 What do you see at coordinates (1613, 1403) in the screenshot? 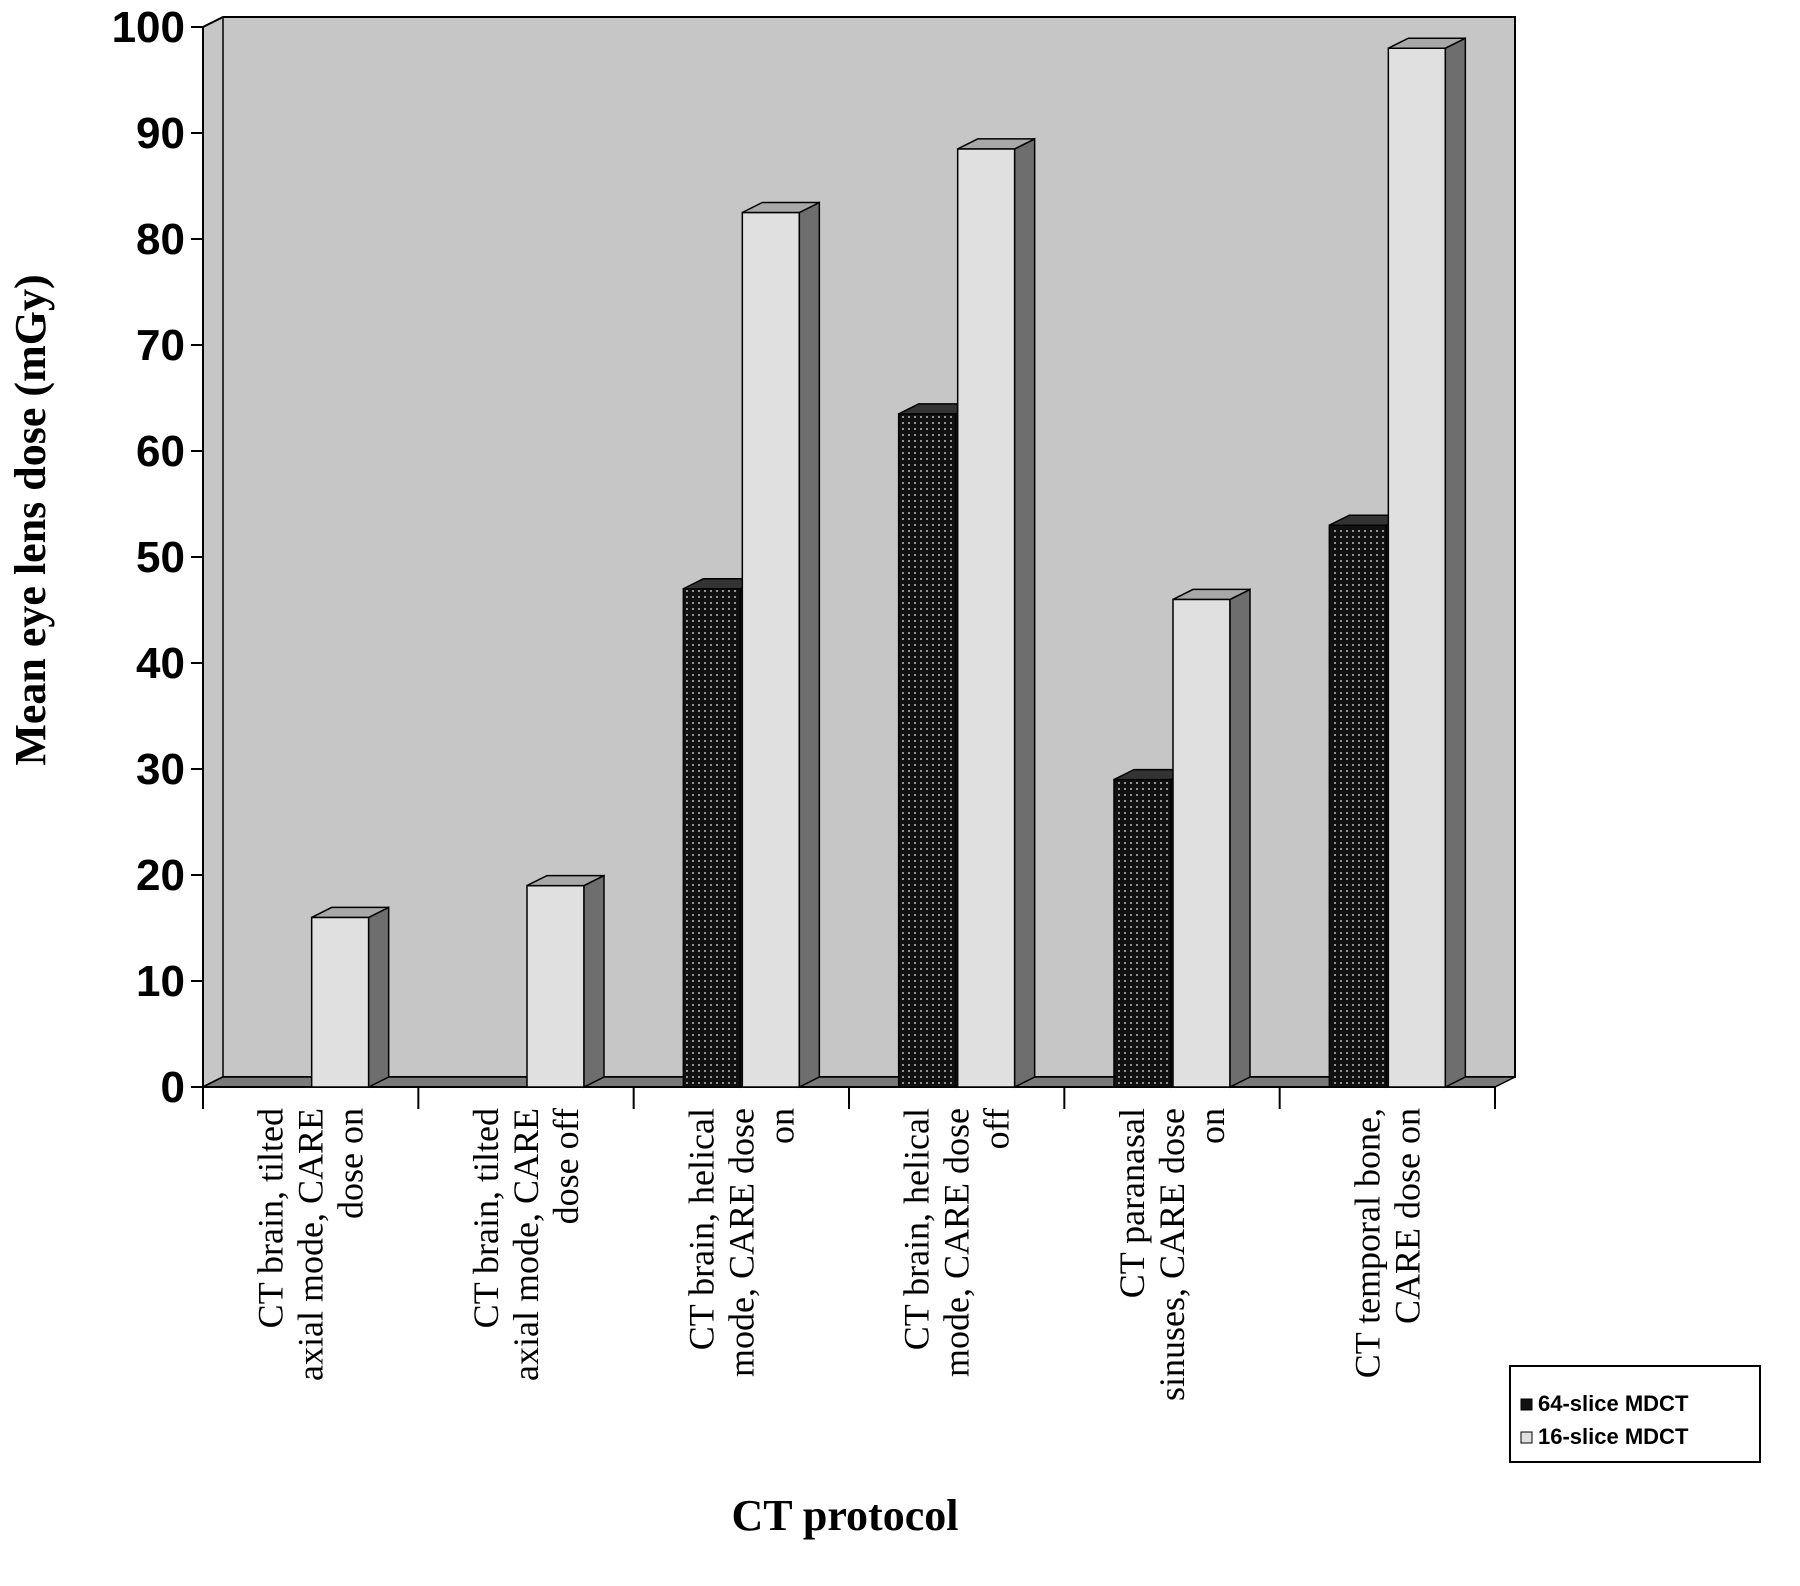
I see `legend-label-64-slice: 64-slice MDCT` at bounding box center [1613, 1403].